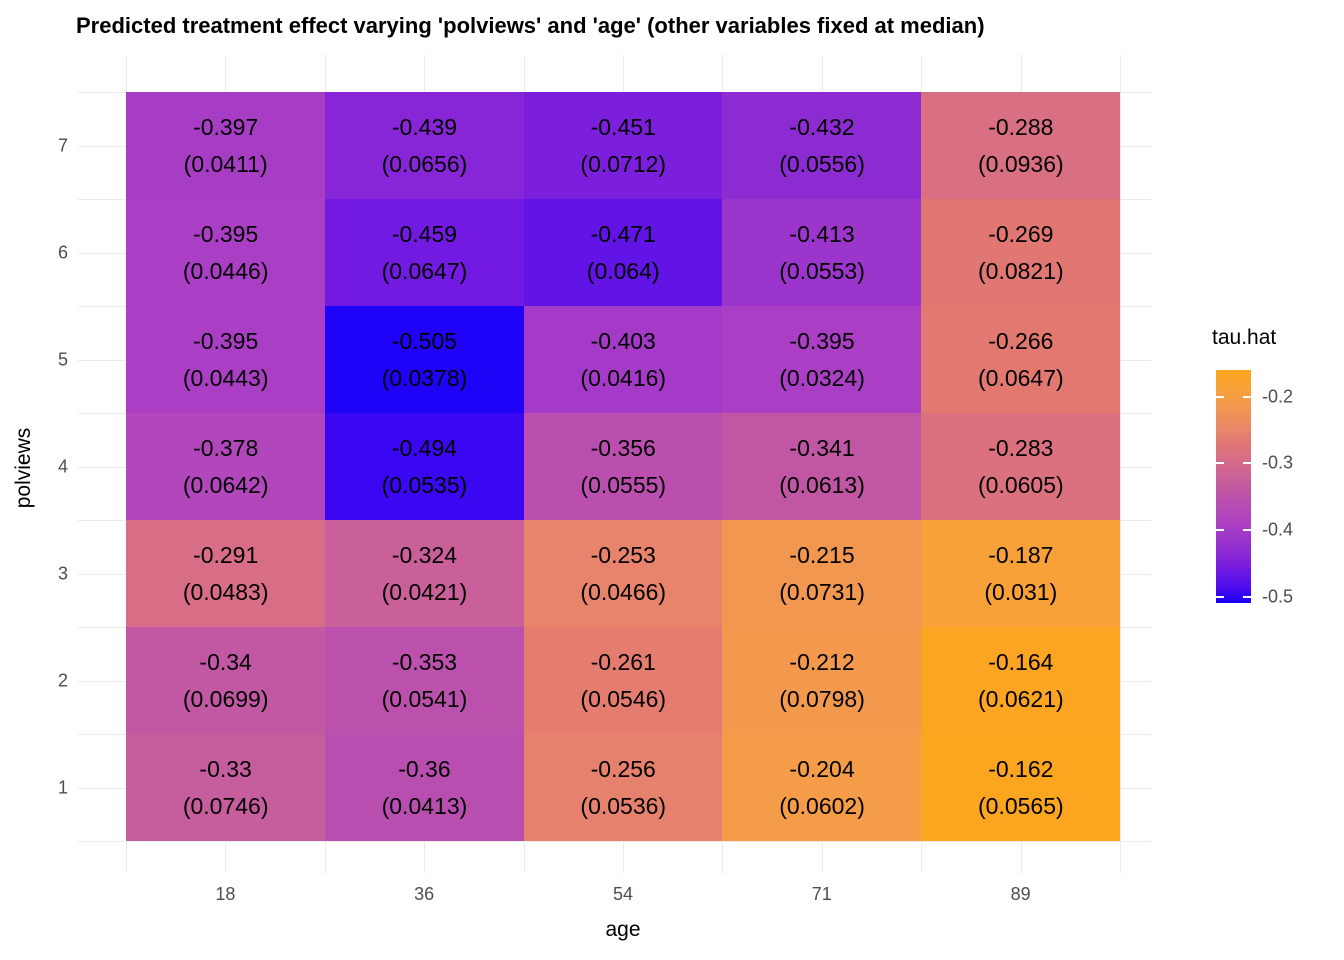 The height and width of the screenshot is (960, 1344). I want to click on horizontal-gridline, so click(614, 841).